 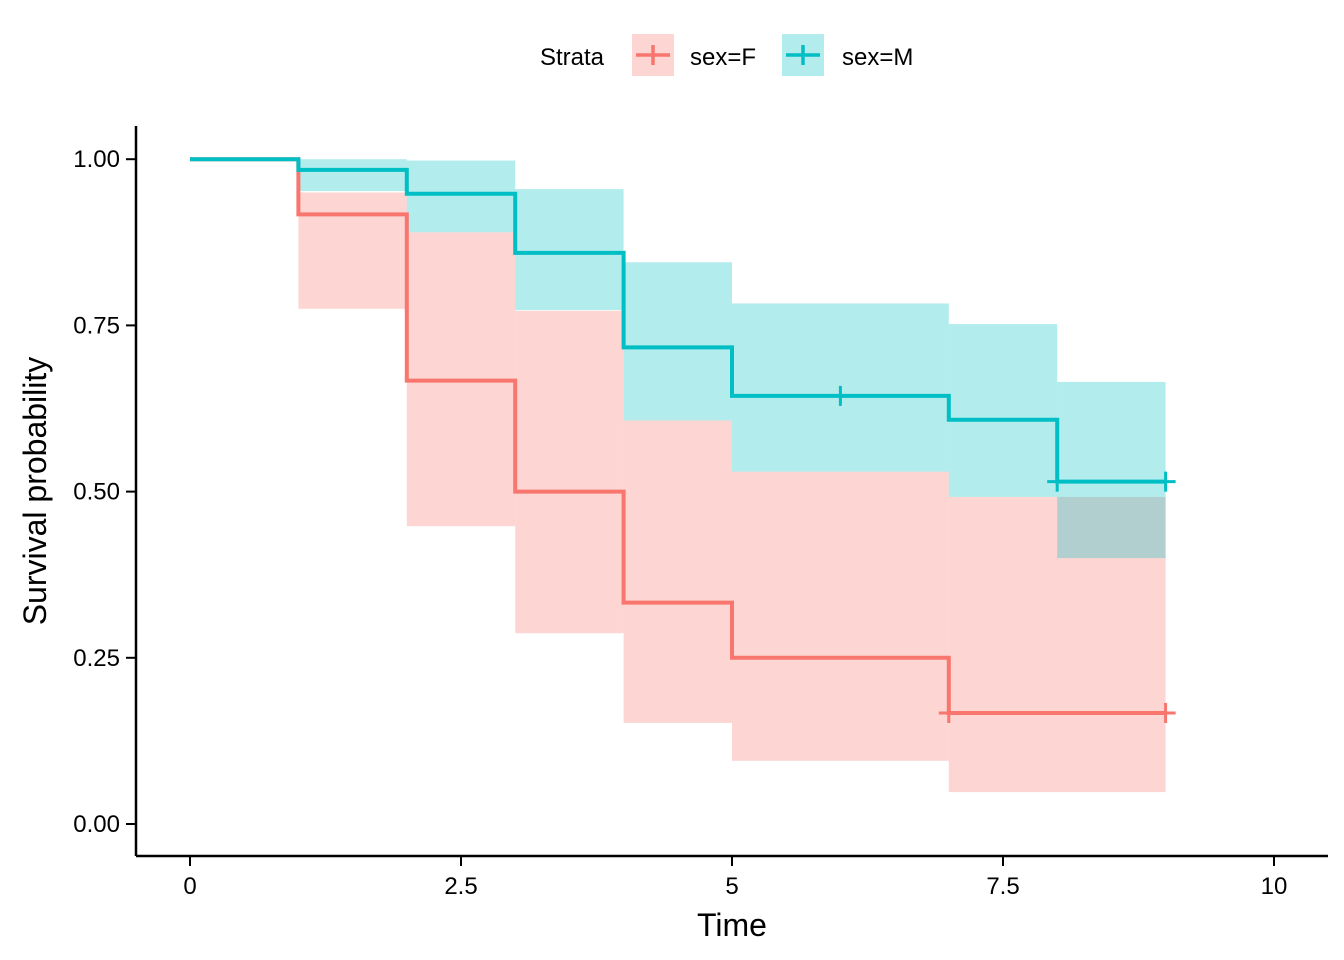 What do you see at coordinates (877, 57) in the screenshot?
I see `legend-label-sex-M: sex=M` at bounding box center [877, 57].